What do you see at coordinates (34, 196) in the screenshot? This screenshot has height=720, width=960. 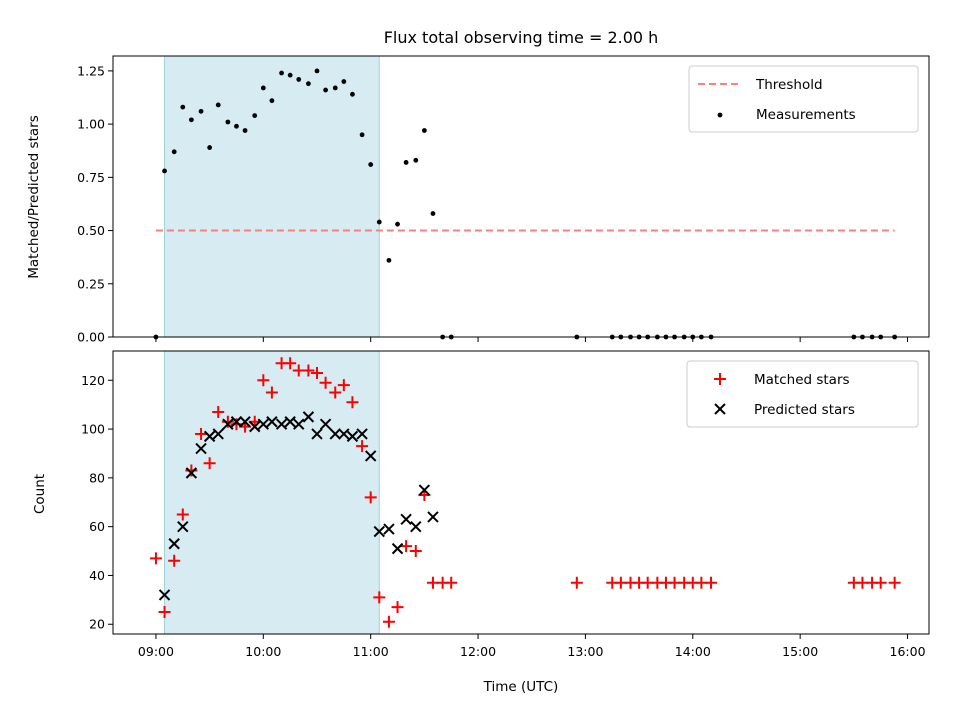 I see `y-axis-label-top: Matched/Predicted stars` at bounding box center [34, 196].